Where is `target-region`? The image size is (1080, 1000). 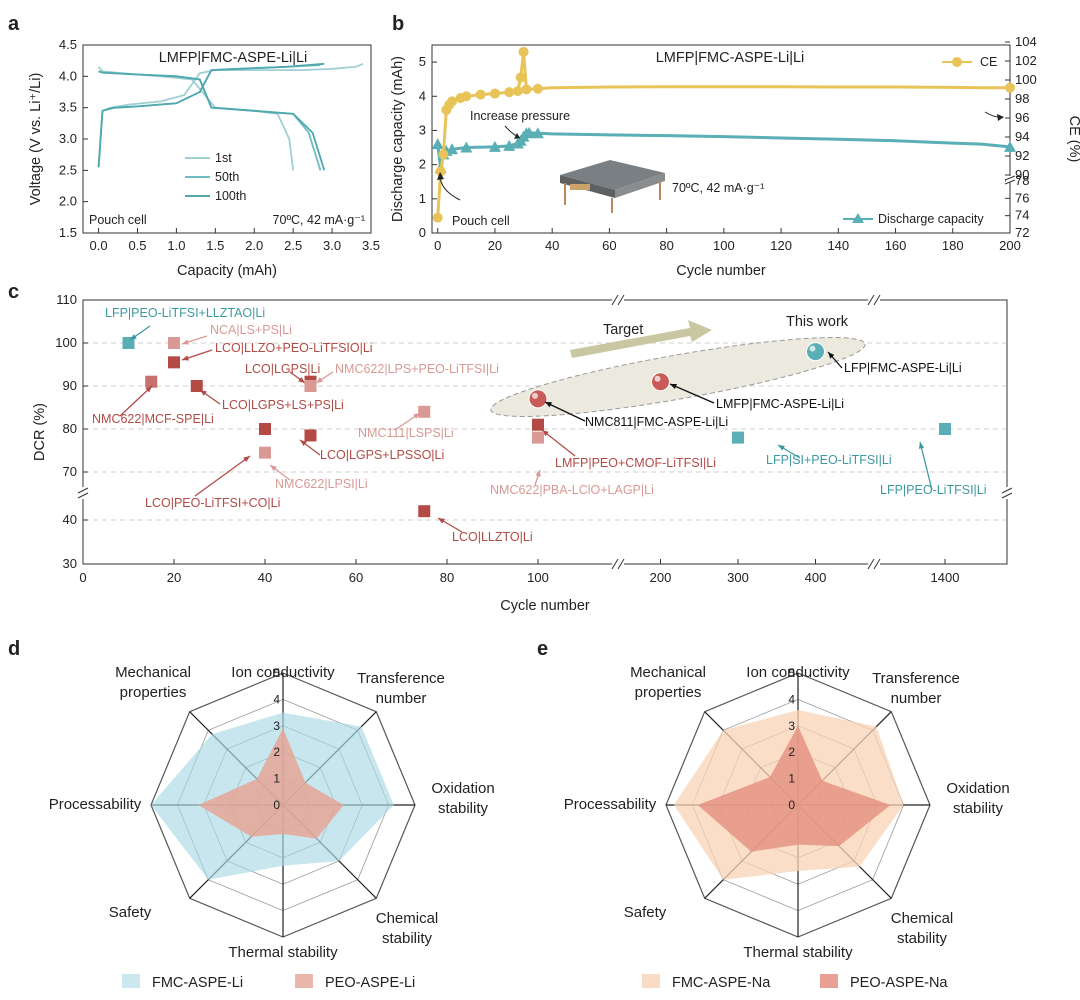 target-region is located at coordinates (678, 377).